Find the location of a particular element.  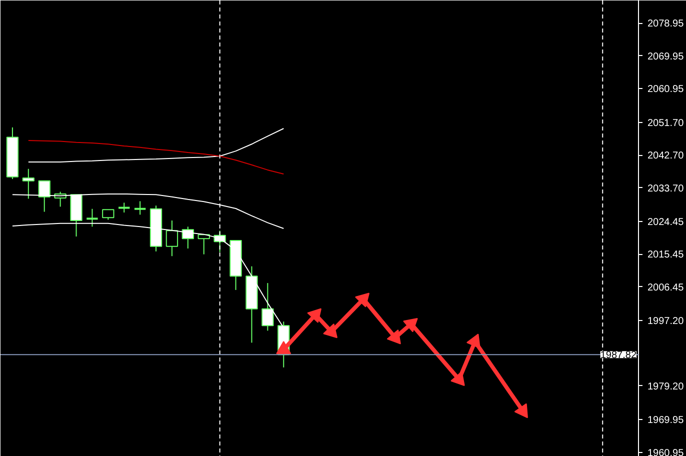

y-tick-label: 2015.45 is located at coordinates (666, 255).